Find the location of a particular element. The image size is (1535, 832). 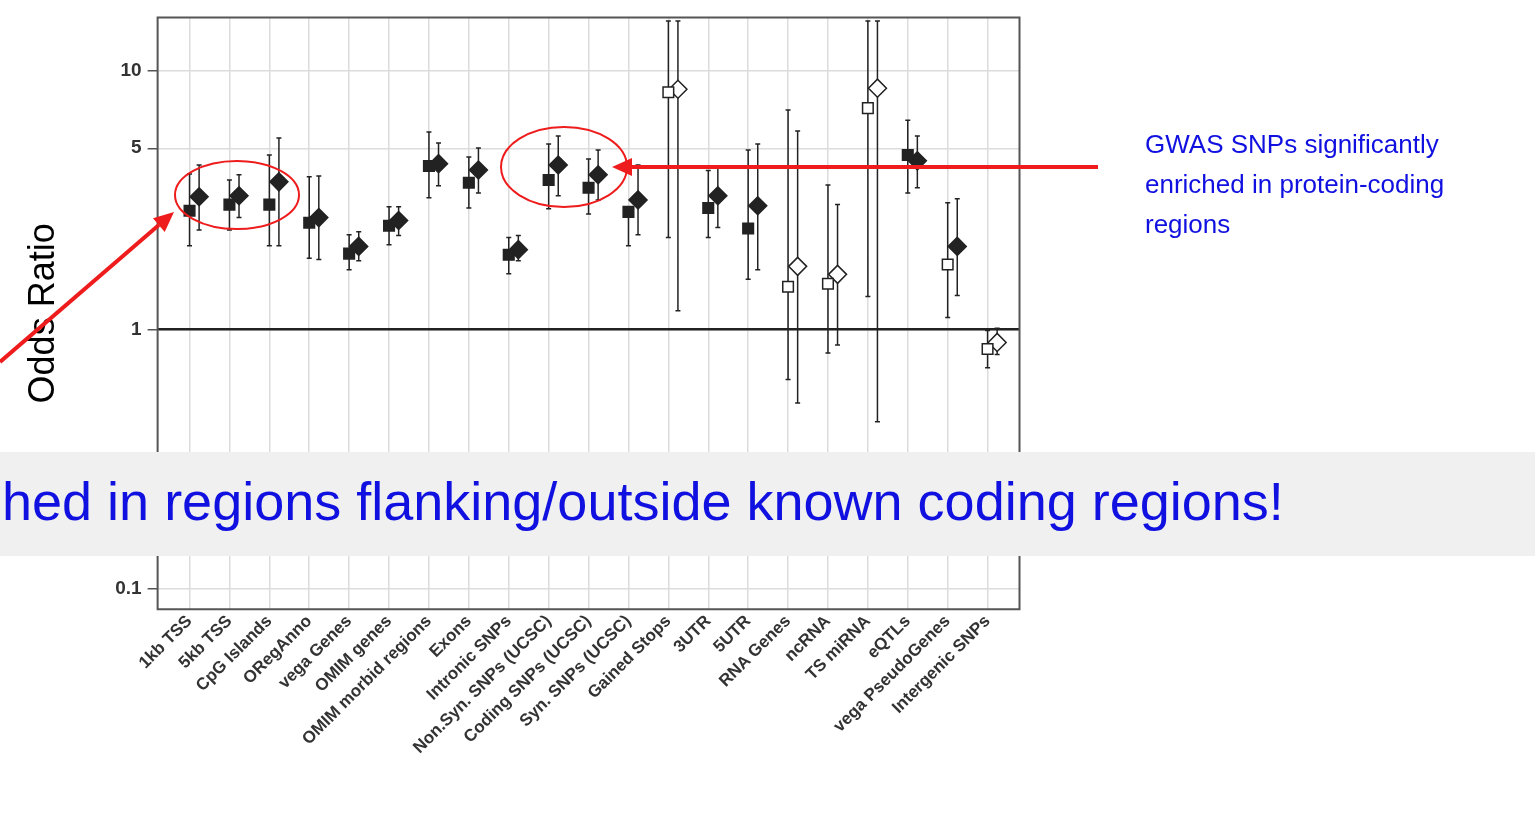

y-tick-label: 1 is located at coordinates (137, 328).